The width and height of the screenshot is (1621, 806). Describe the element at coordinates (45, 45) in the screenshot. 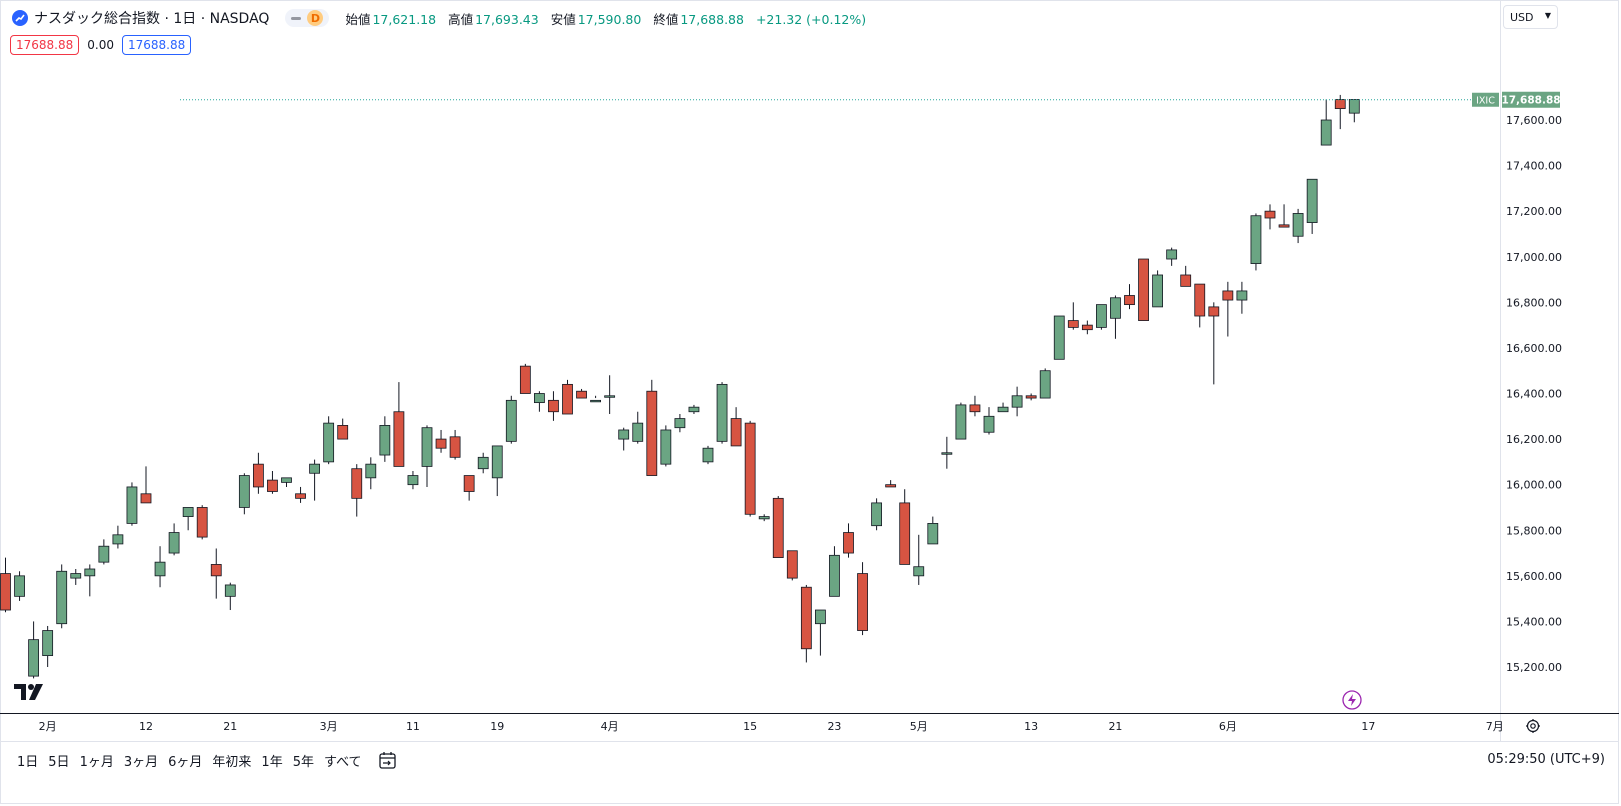

I see `sell-price-button: 17688.88` at that location.